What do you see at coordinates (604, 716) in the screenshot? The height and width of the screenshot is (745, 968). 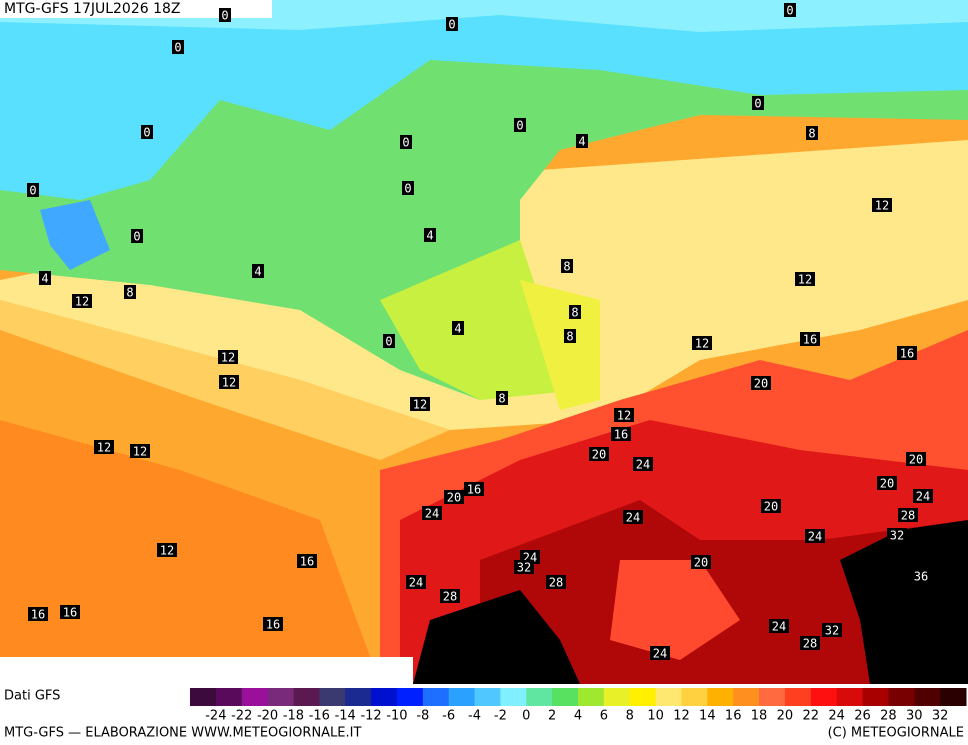 I see `scale-label: 6` at bounding box center [604, 716].